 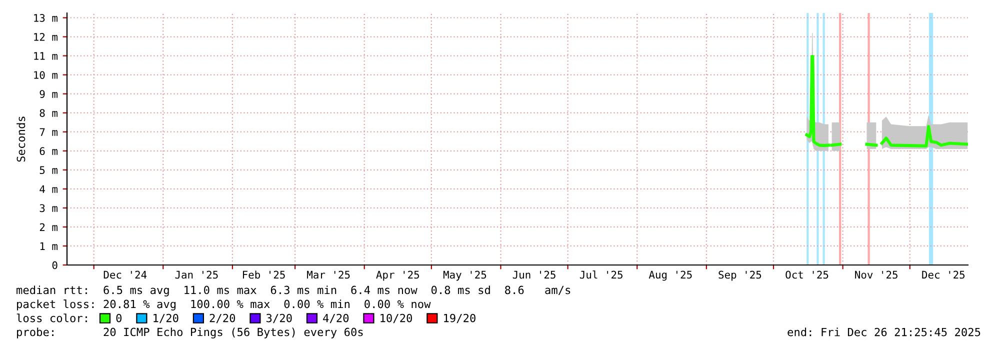 I want to click on y-tick-label: 6 m, so click(x=49, y=151).